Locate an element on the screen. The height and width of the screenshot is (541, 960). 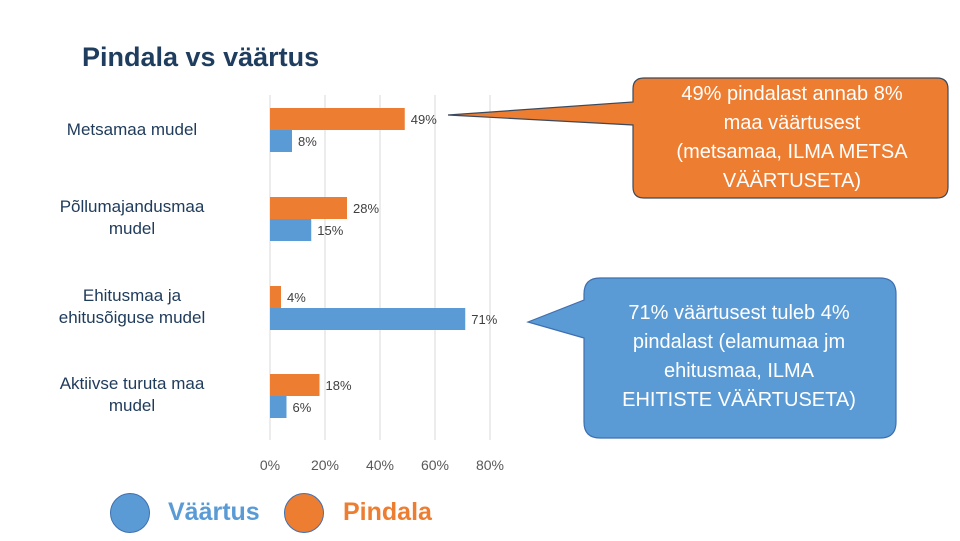
category-label-line: Metsamaa mudel is located at coordinates (132, 129).